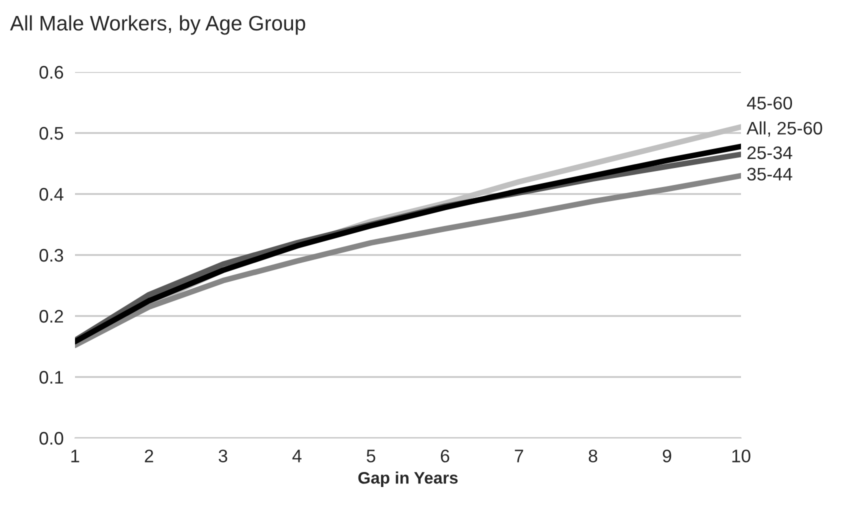  What do you see at coordinates (149, 456) in the screenshot?
I see `x-tick-label: 2` at bounding box center [149, 456].